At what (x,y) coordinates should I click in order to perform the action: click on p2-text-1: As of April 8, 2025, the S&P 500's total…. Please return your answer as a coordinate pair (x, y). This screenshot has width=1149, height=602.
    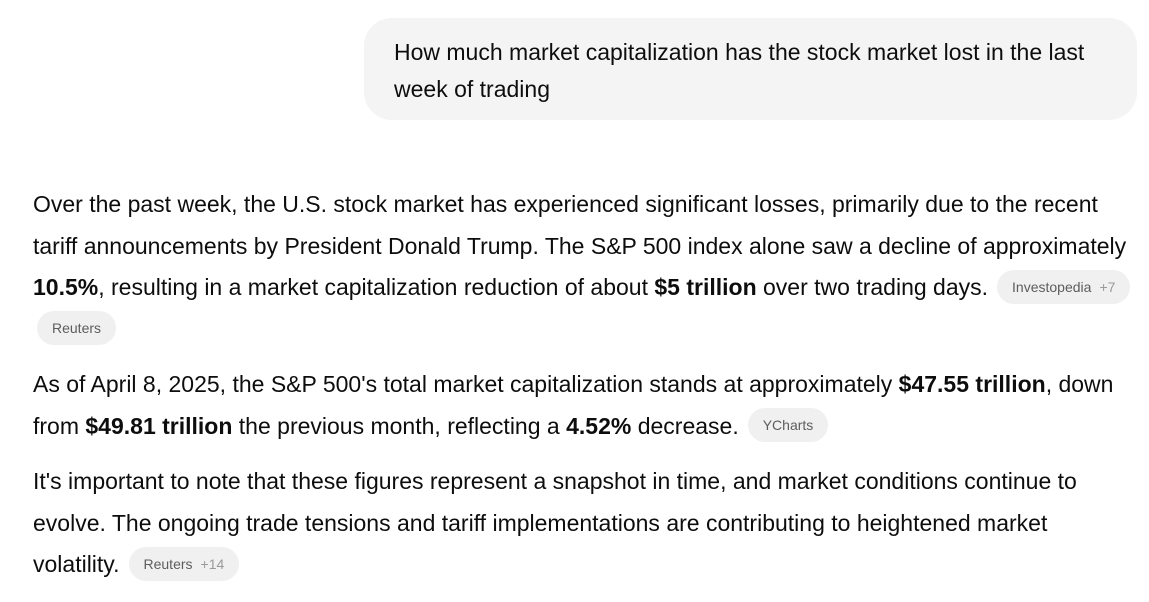
    Looking at the image, I should click on (466, 384).